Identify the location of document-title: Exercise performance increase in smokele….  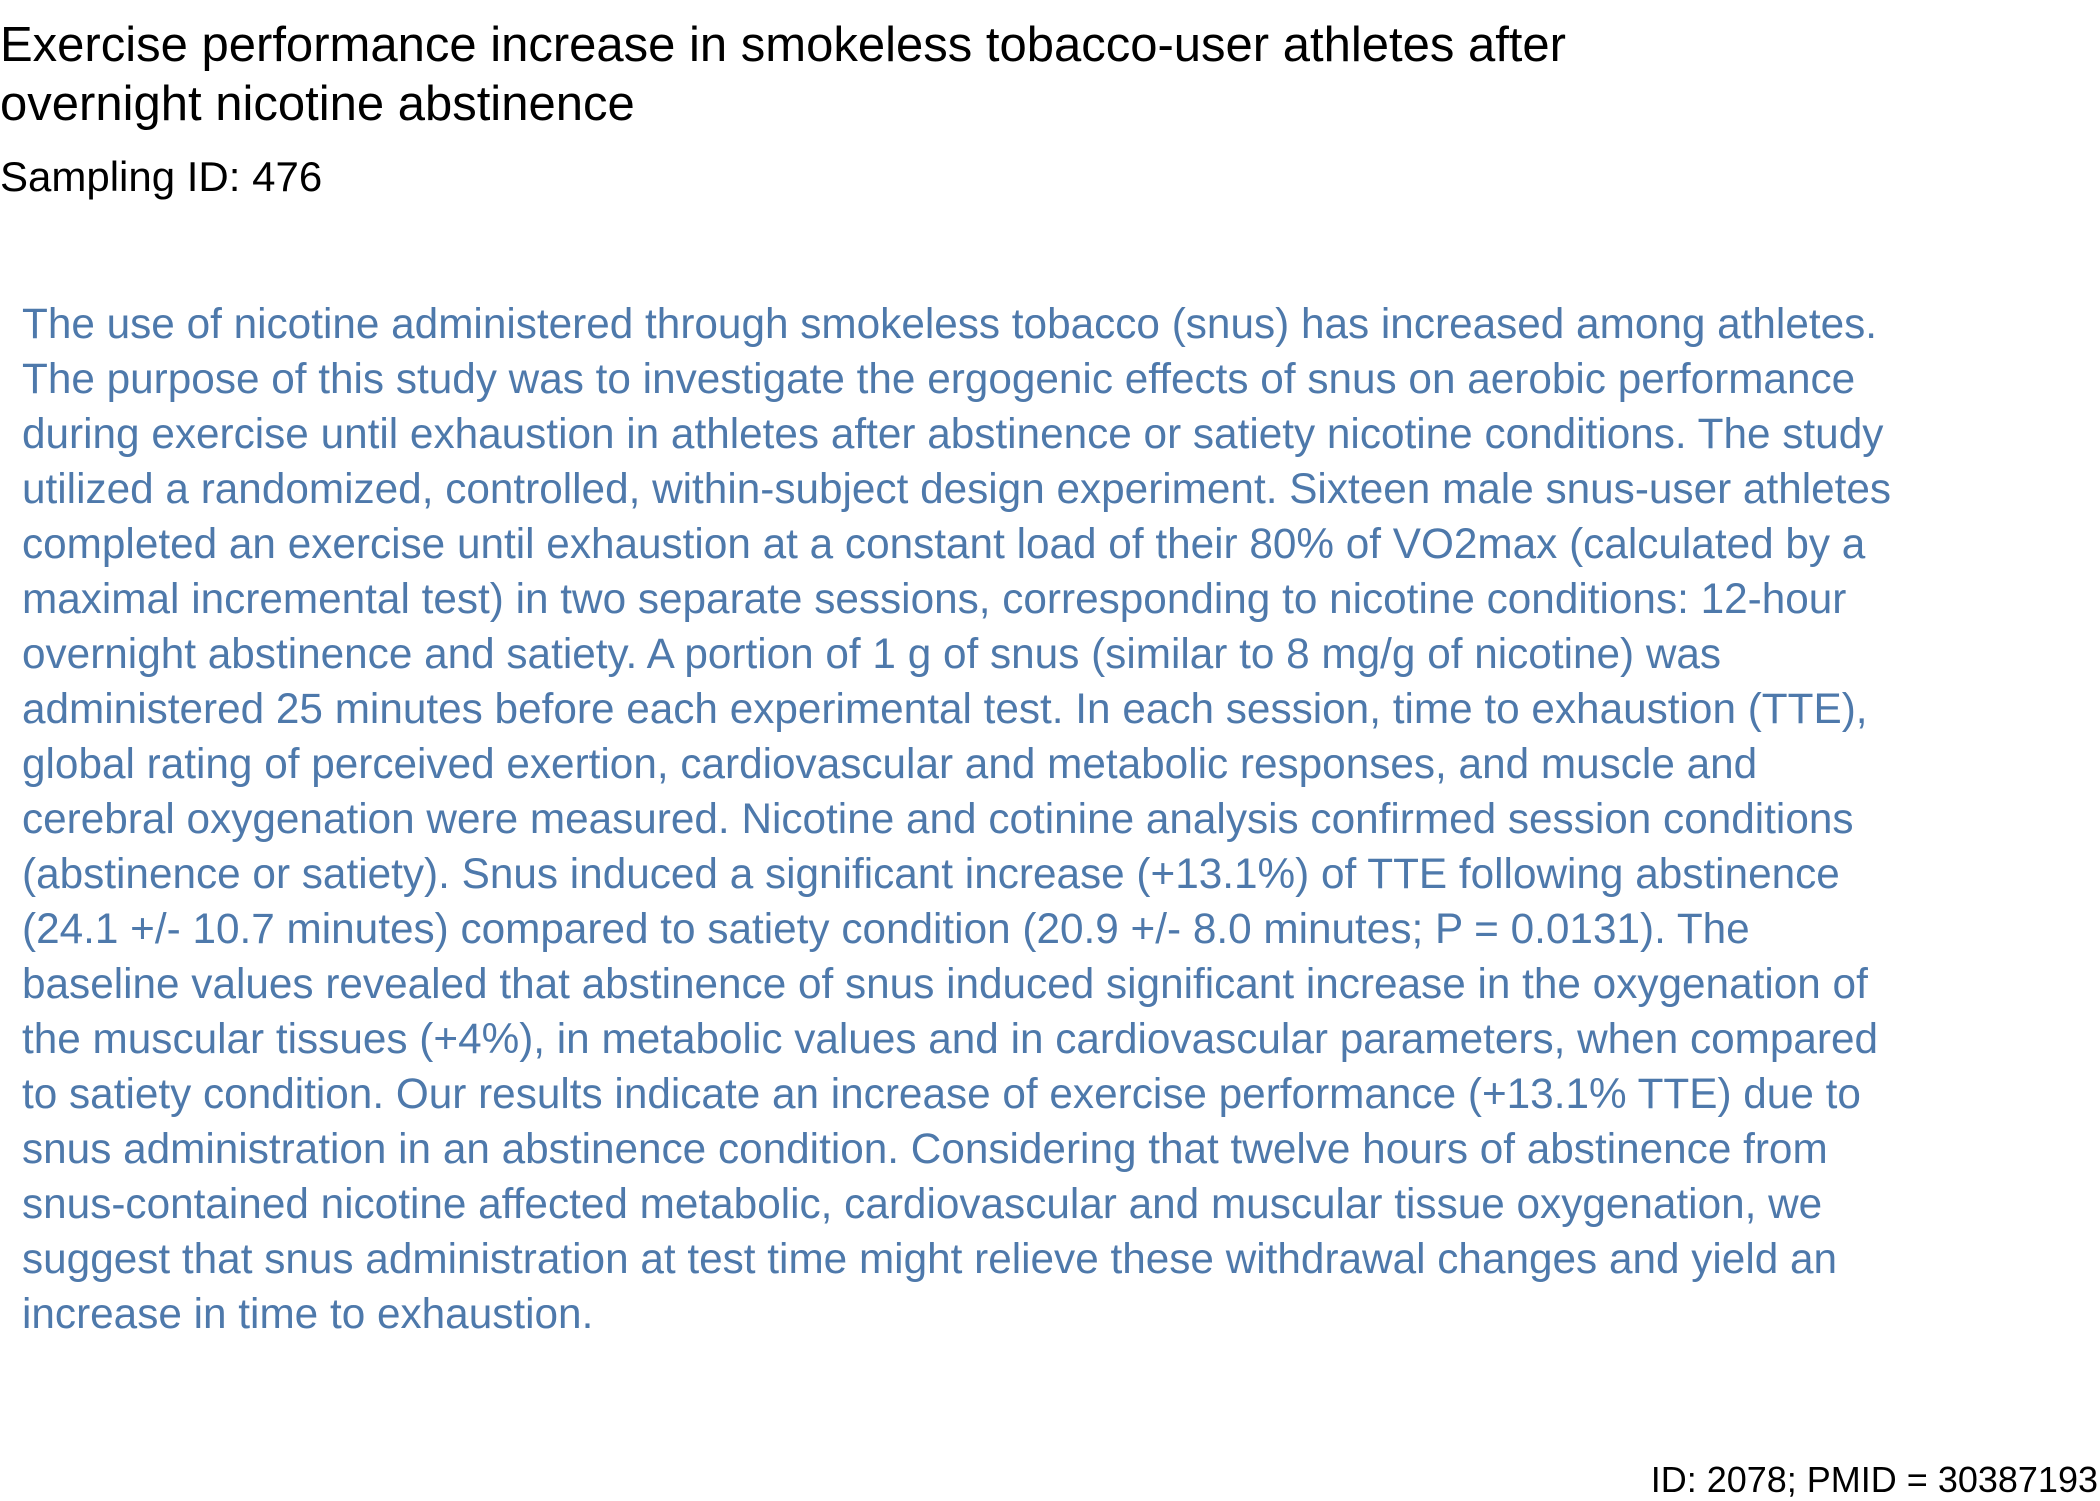
(783, 74).